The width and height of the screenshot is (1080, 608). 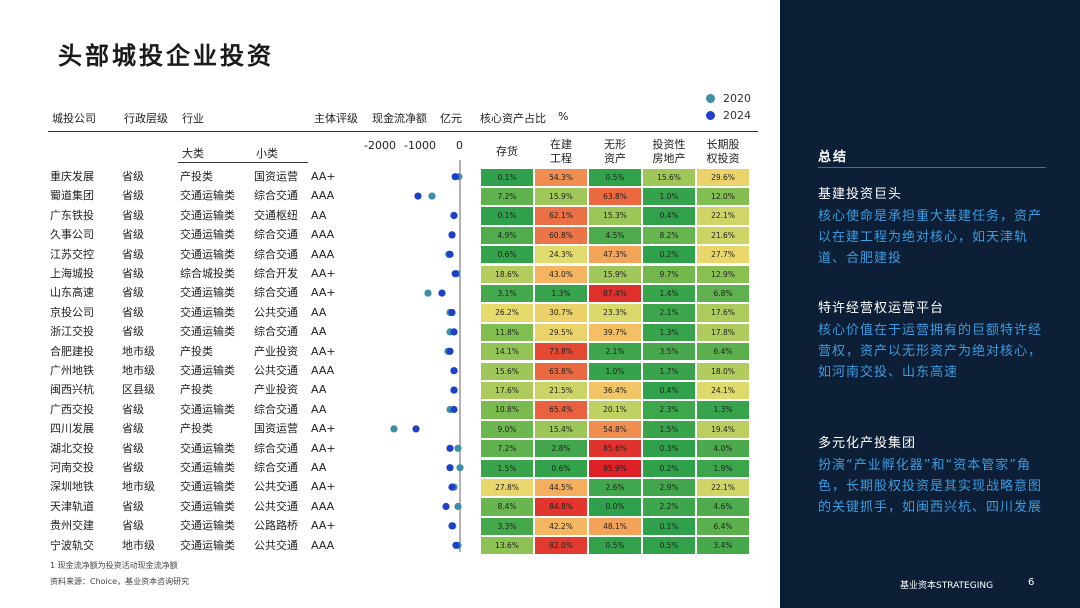 What do you see at coordinates (459, 145) in the screenshot?
I see `x-tick-label: 0` at bounding box center [459, 145].